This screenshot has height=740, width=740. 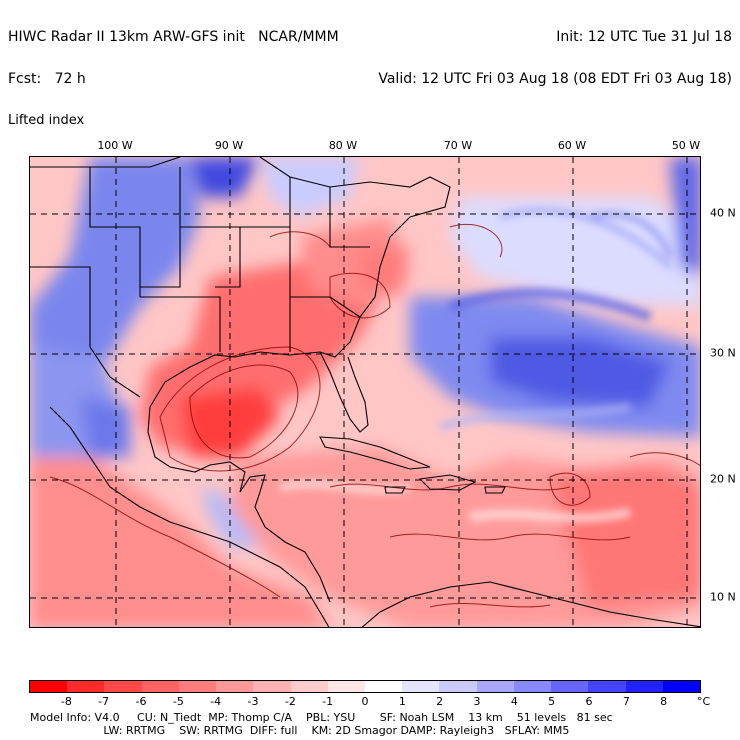 What do you see at coordinates (178, 701) in the screenshot?
I see `colorbar-tick-label: -5` at bounding box center [178, 701].